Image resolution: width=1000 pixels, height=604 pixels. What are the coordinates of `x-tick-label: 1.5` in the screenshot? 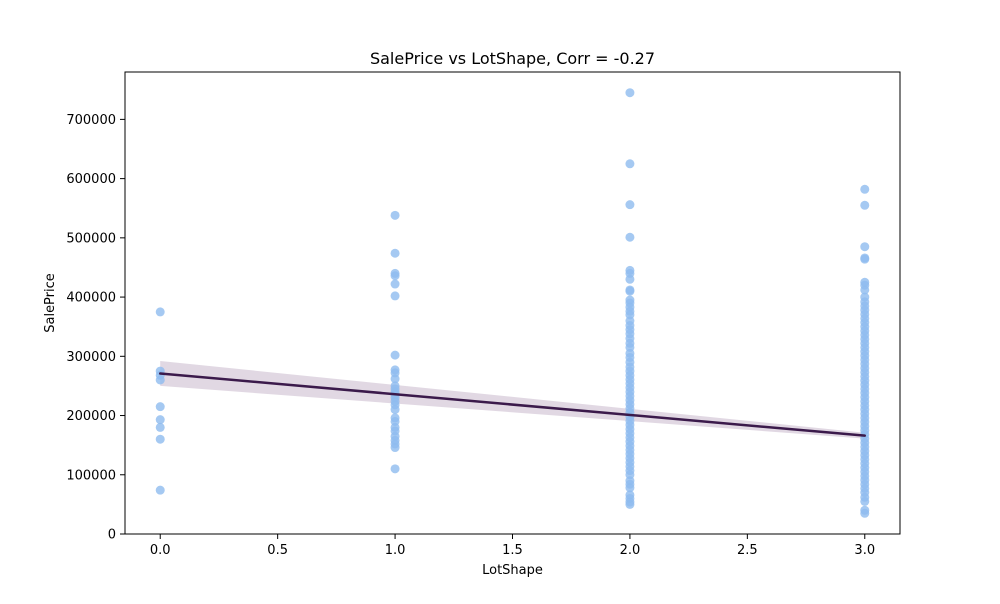 It's located at (512, 550).